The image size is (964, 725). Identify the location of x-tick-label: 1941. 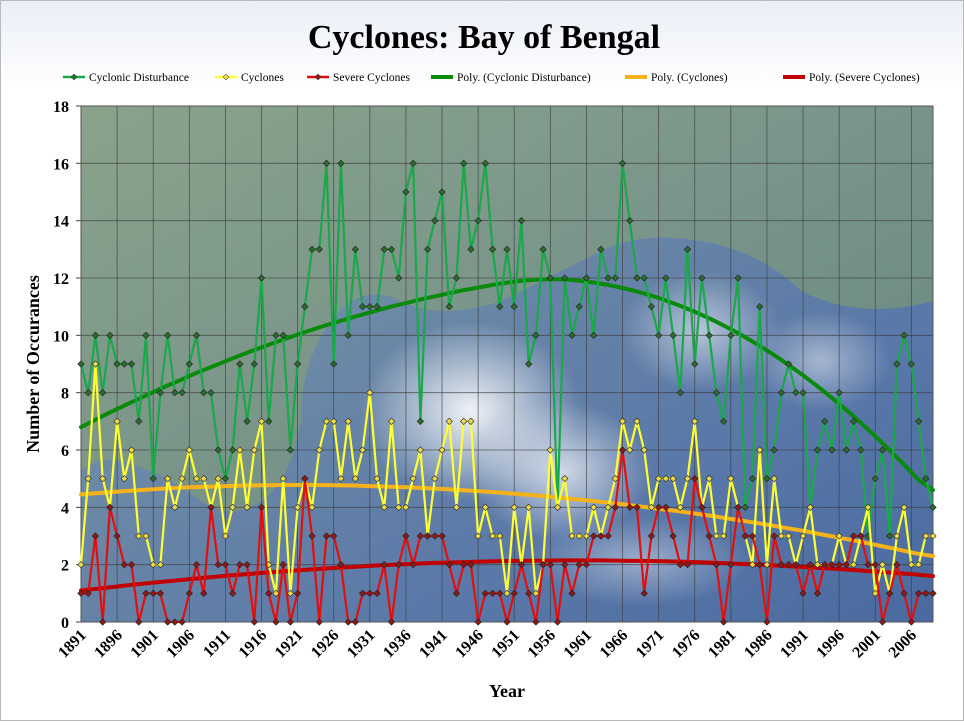
(433, 644).